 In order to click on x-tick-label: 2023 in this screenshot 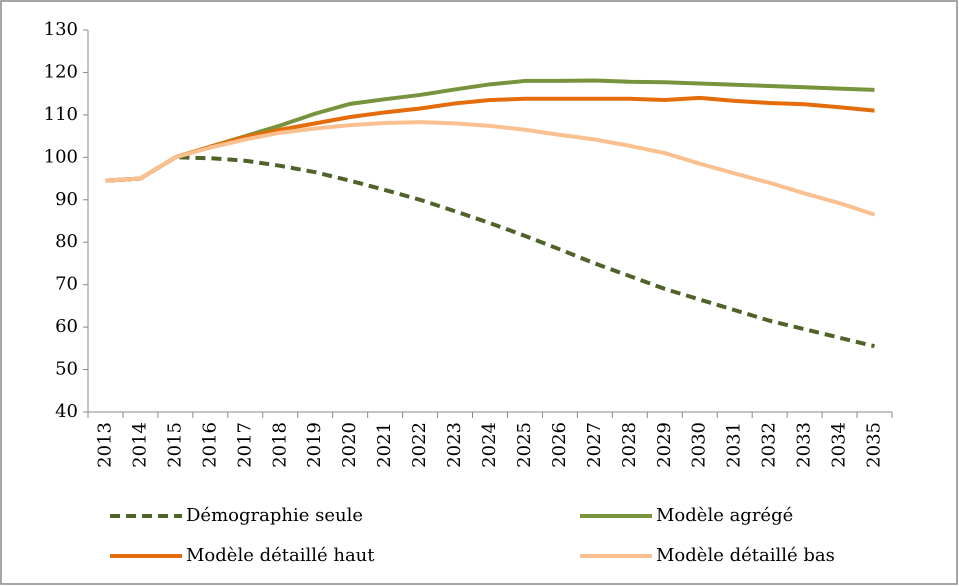, I will do `click(454, 445)`.